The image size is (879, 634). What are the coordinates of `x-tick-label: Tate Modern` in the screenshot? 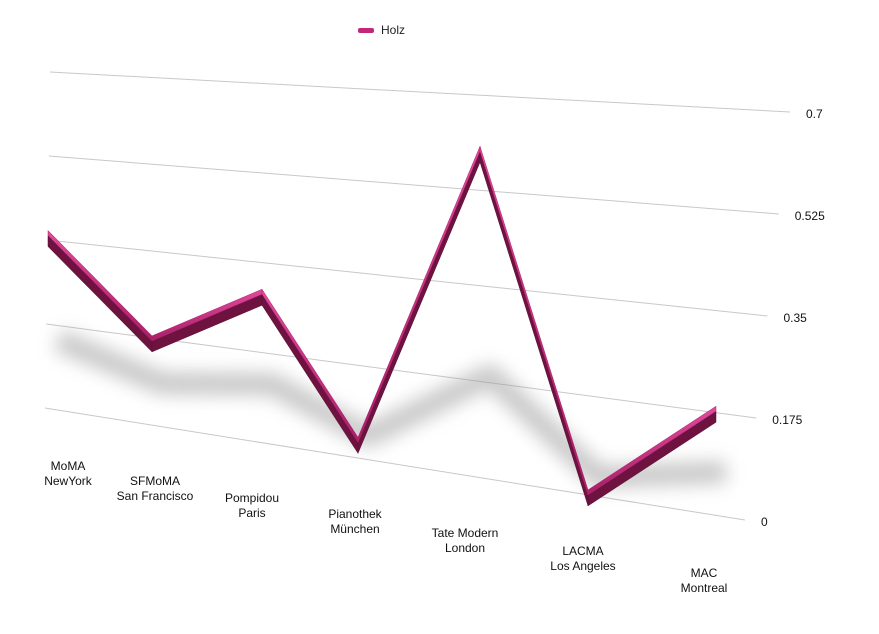 It's located at (465, 533).